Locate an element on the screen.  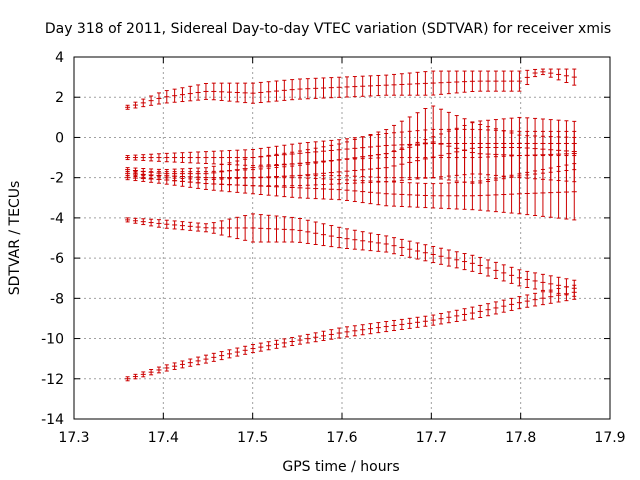
y-axis-label: SDTVAR / TECUs is located at coordinates (15, 238).